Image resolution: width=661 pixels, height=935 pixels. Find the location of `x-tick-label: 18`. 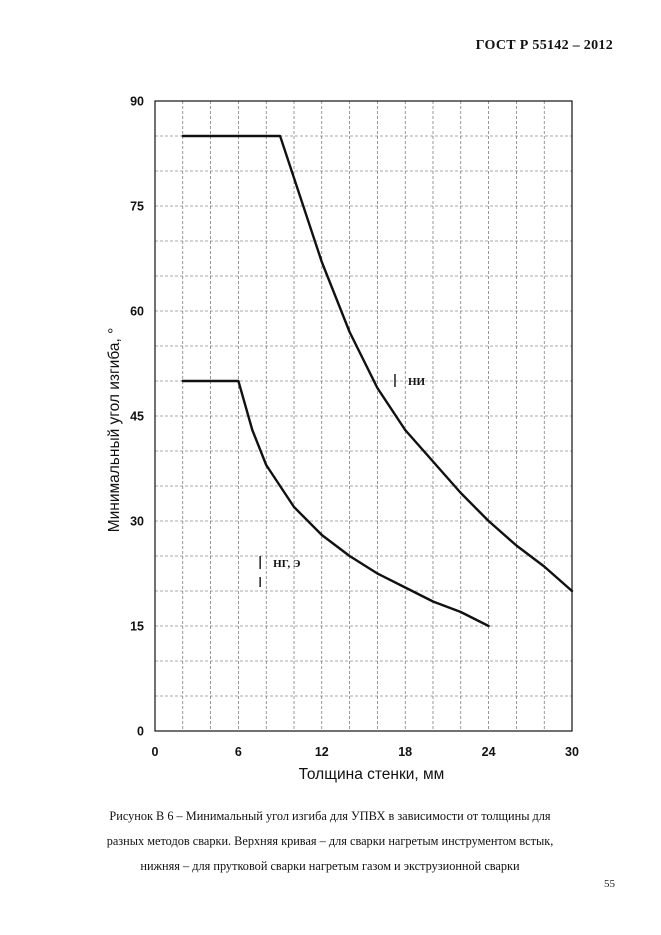

x-tick-label: 18 is located at coordinates (405, 752).